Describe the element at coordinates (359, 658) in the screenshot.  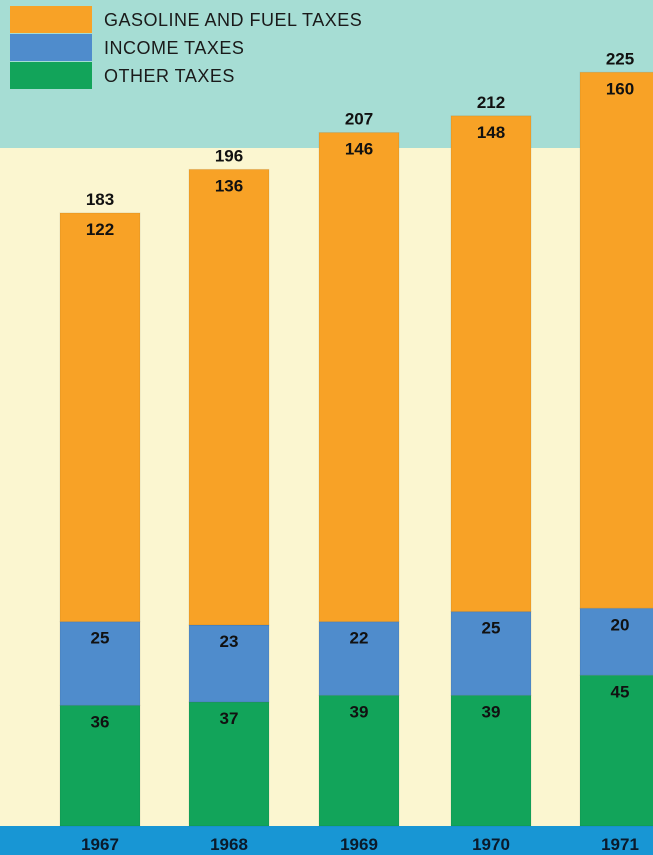
I see `bar-income-taxes-1969` at that location.